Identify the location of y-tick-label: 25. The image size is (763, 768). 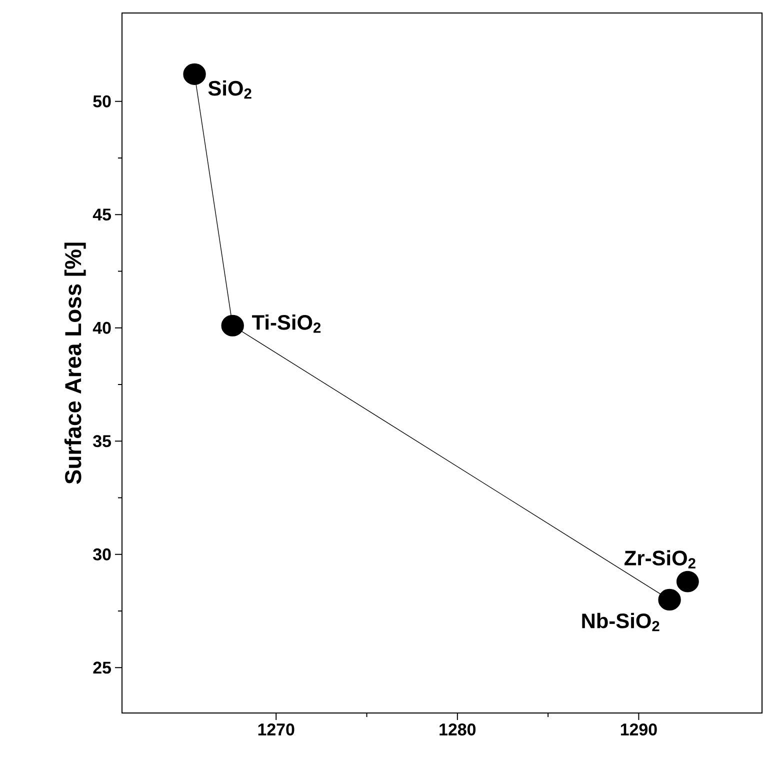
(102, 668).